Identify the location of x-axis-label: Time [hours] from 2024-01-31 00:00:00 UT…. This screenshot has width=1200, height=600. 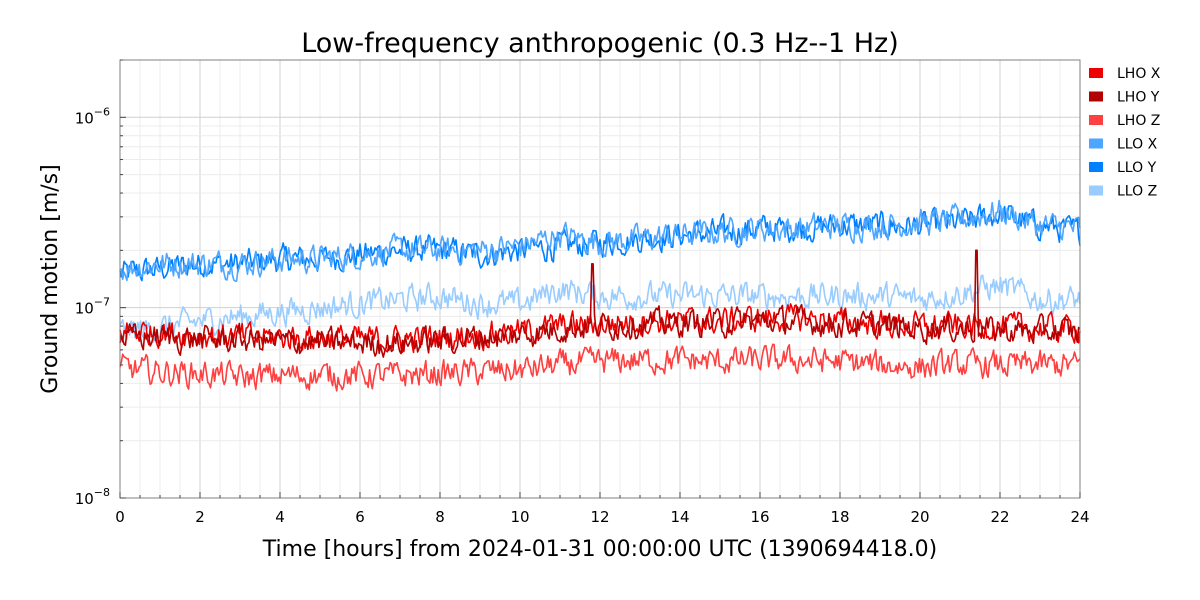
(599, 549).